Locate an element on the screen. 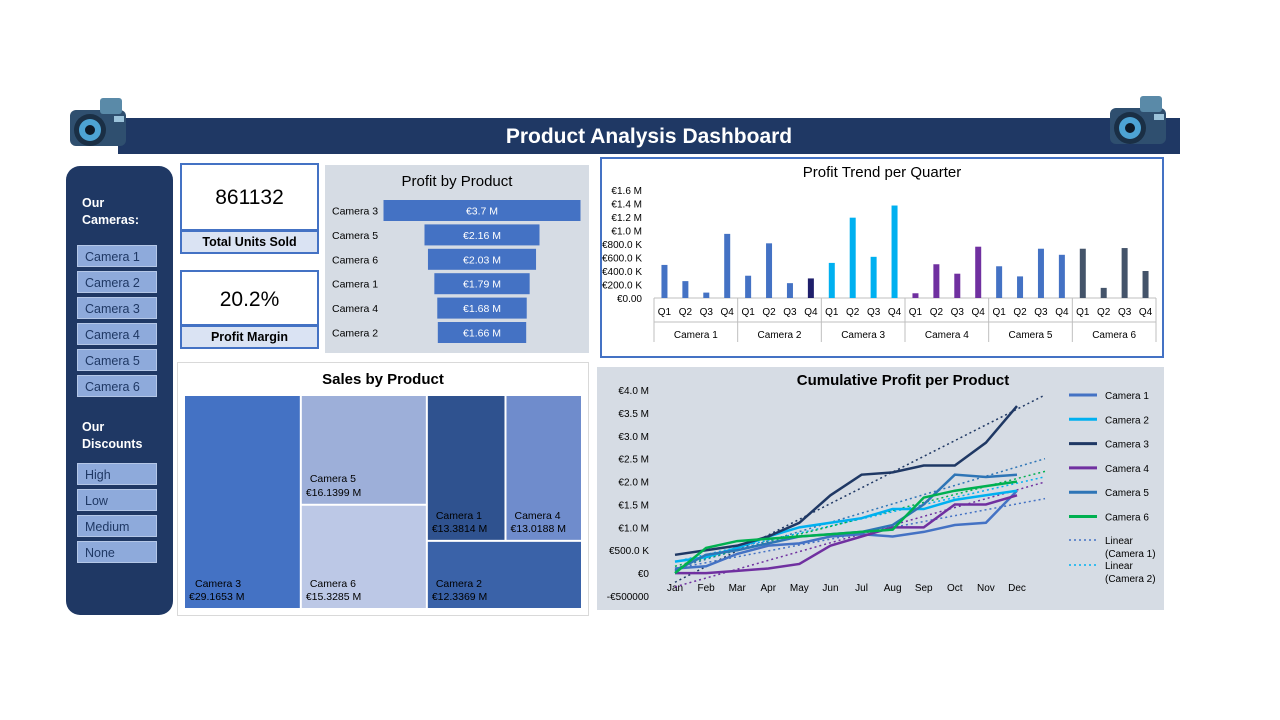 The image size is (1280, 720). treemap-tile-name: Camera 5 is located at coordinates (333, 479).